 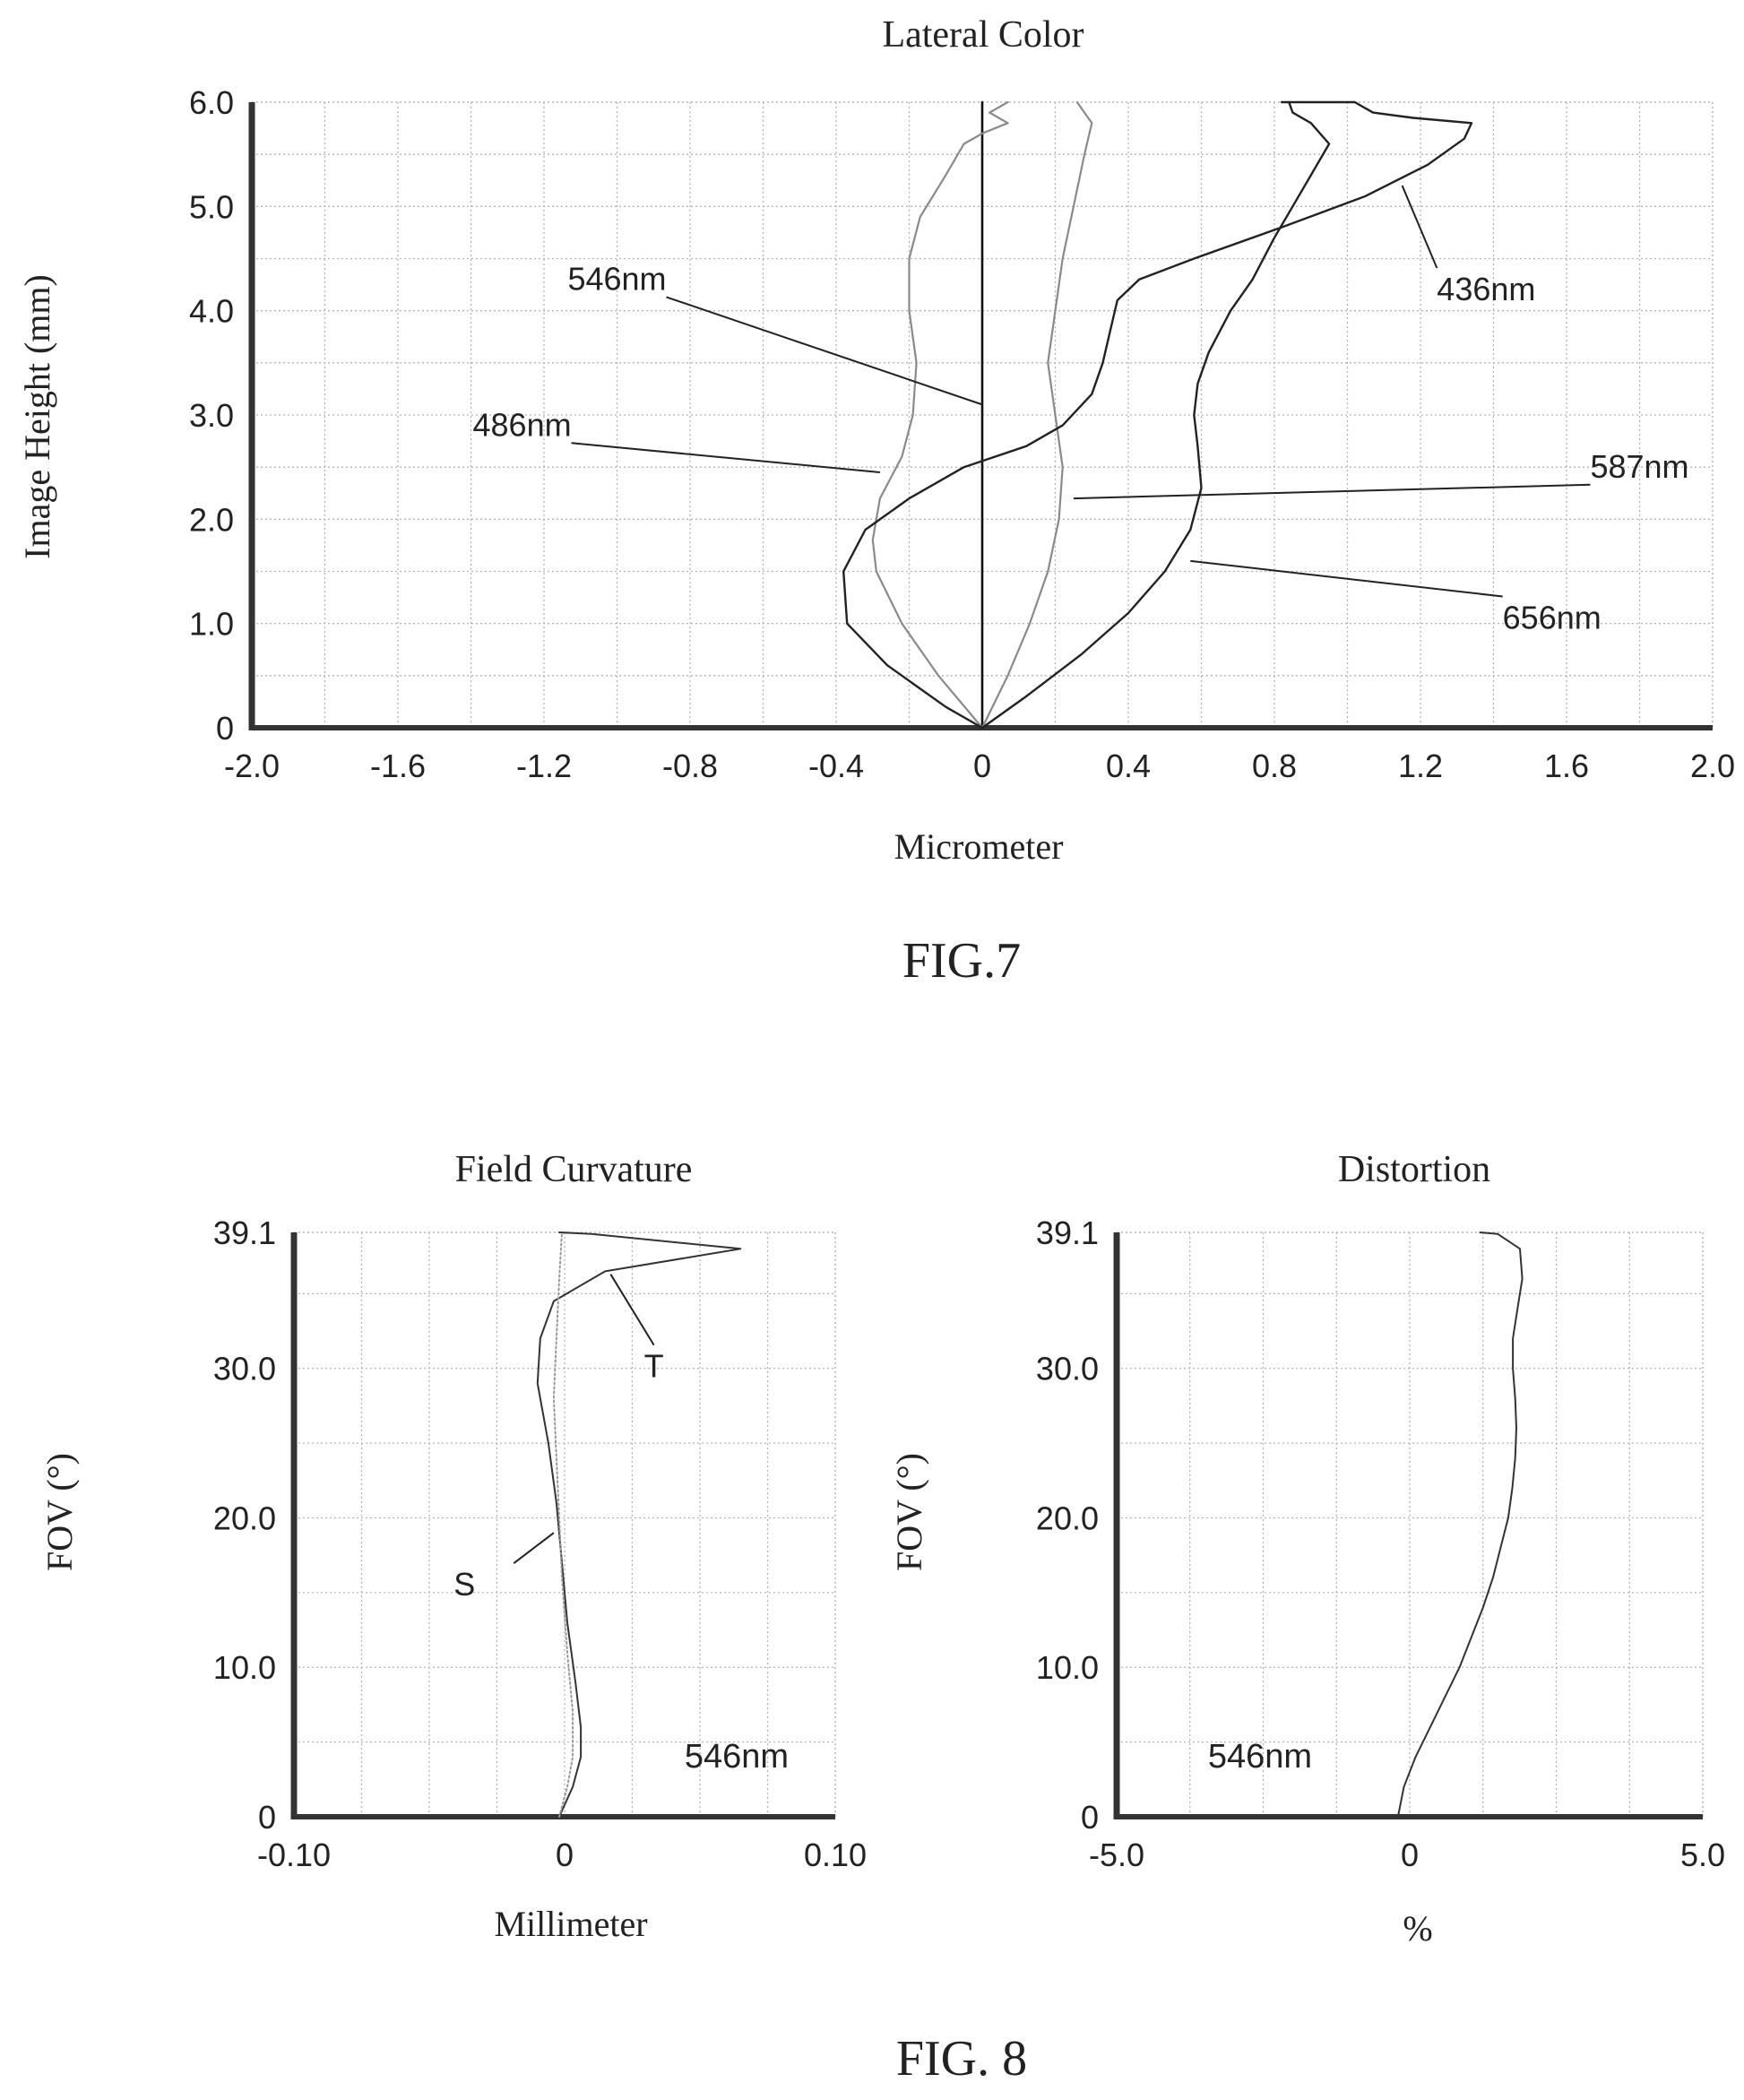 What do you see at coordinates (252, 766) in the screenshot?
I see `x-tick-label: -2.0` at bounding box center [252, 766].